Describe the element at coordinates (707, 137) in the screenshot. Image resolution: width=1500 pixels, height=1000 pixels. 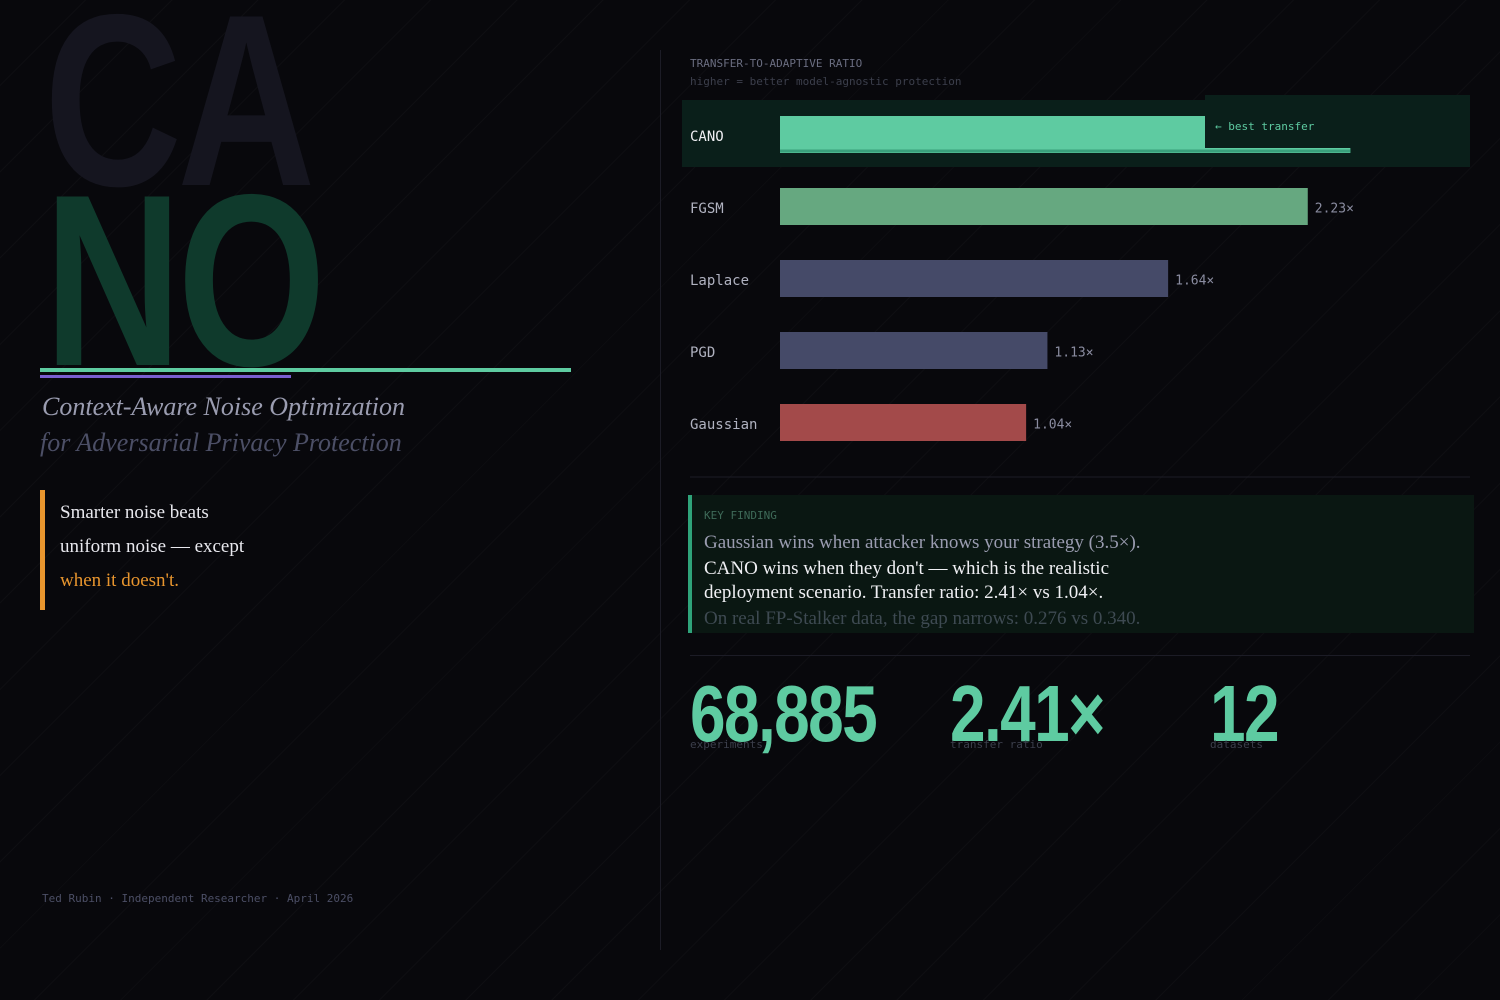
I see `category-label: CANO` at that location.